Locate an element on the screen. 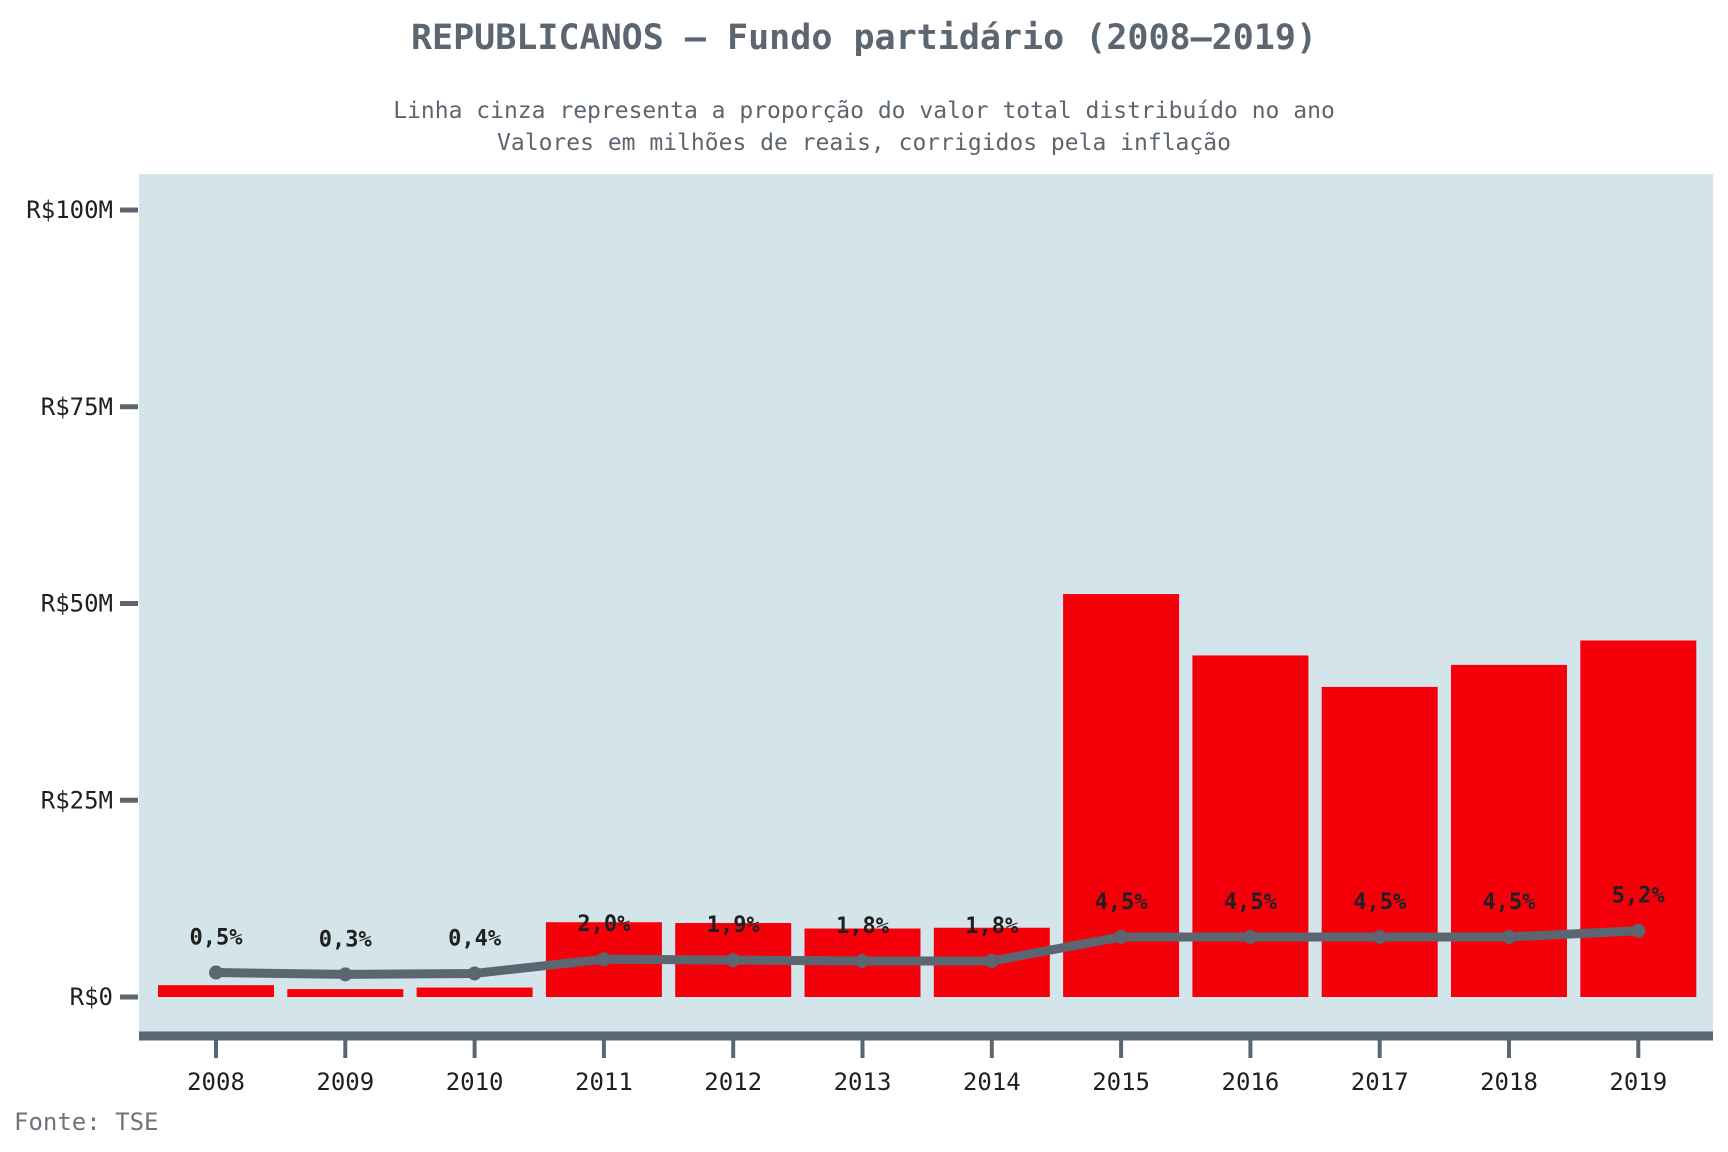  y-tick-label-2: R$50M is located at coordinates (77, 604).